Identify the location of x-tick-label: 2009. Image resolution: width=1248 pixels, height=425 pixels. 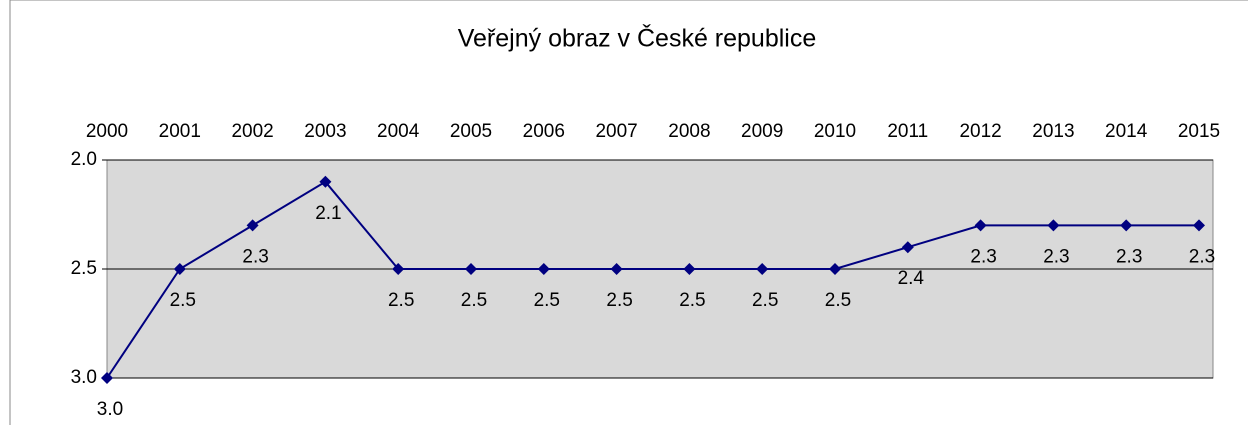
(762, 131).